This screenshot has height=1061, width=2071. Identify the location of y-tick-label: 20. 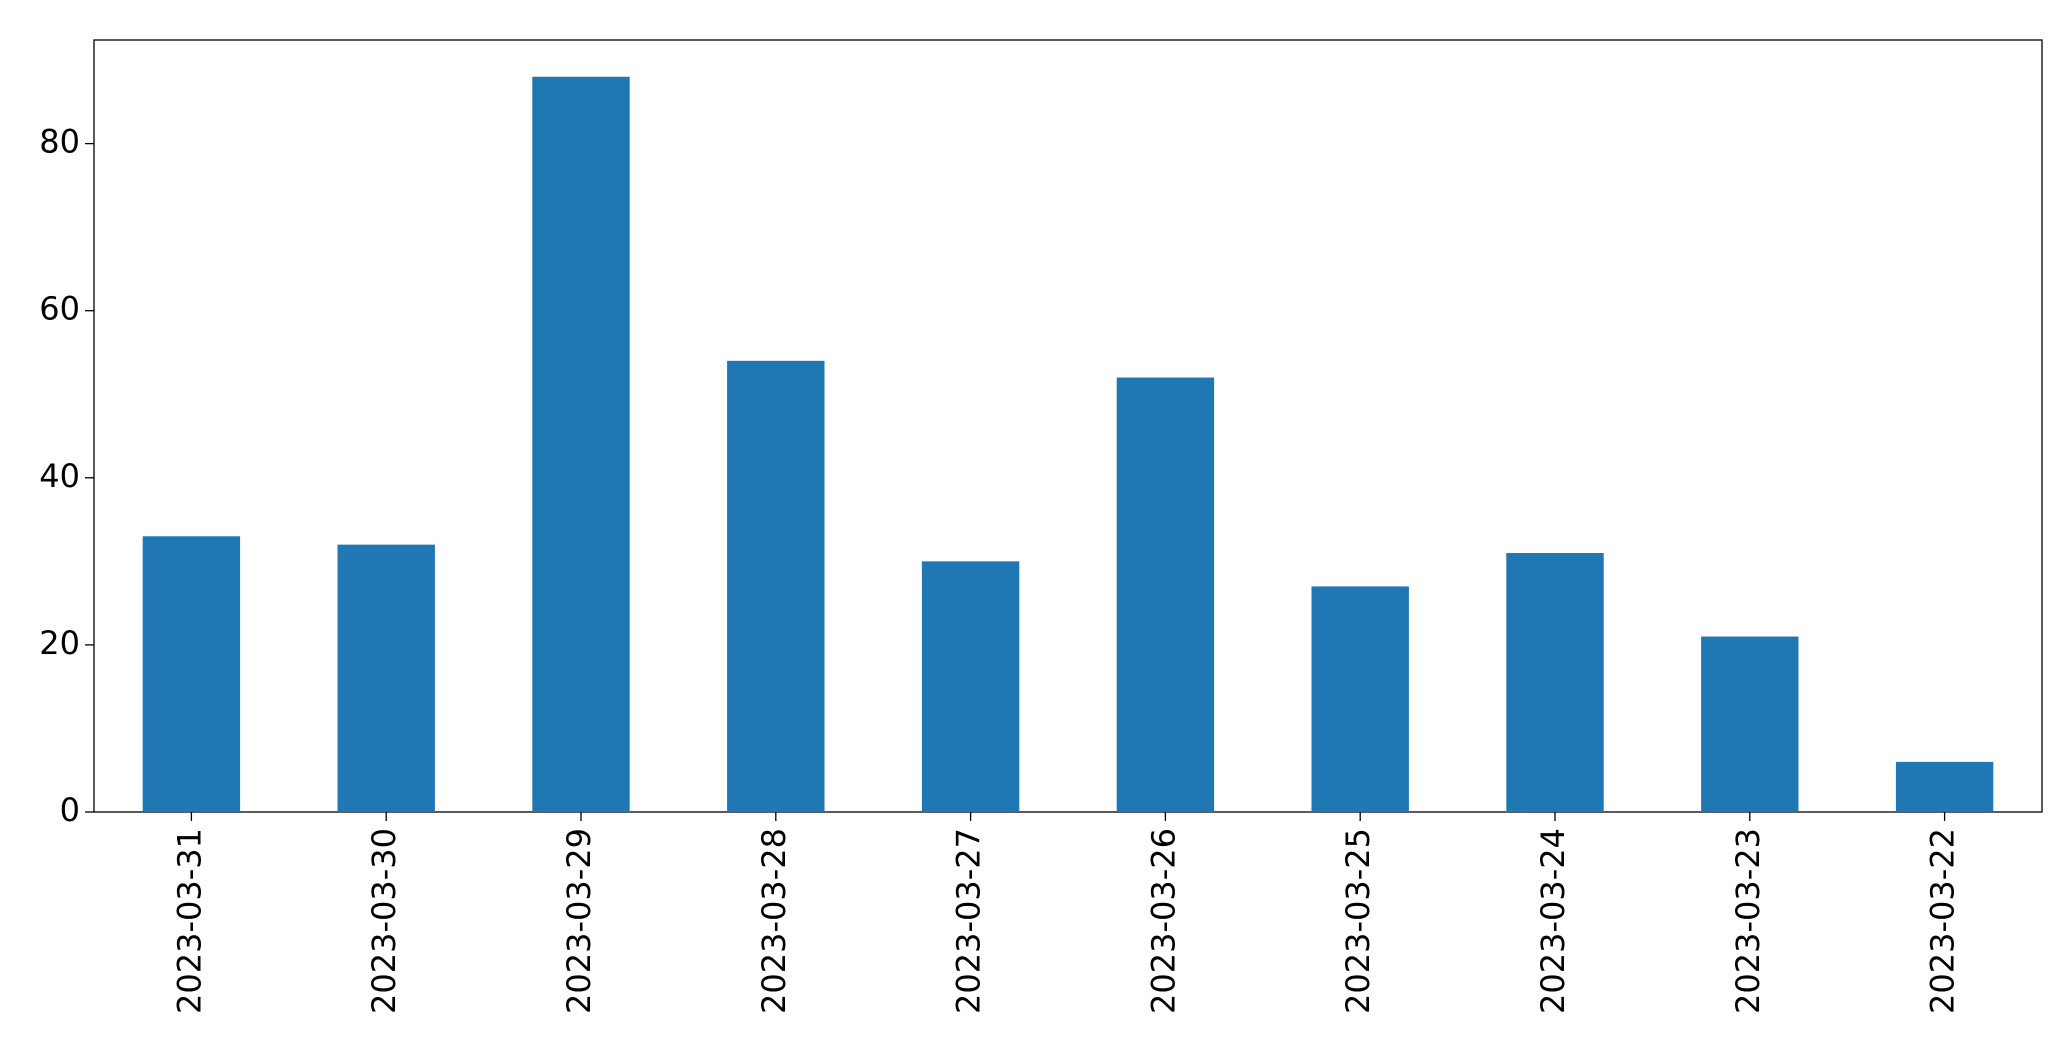
(59, 643).